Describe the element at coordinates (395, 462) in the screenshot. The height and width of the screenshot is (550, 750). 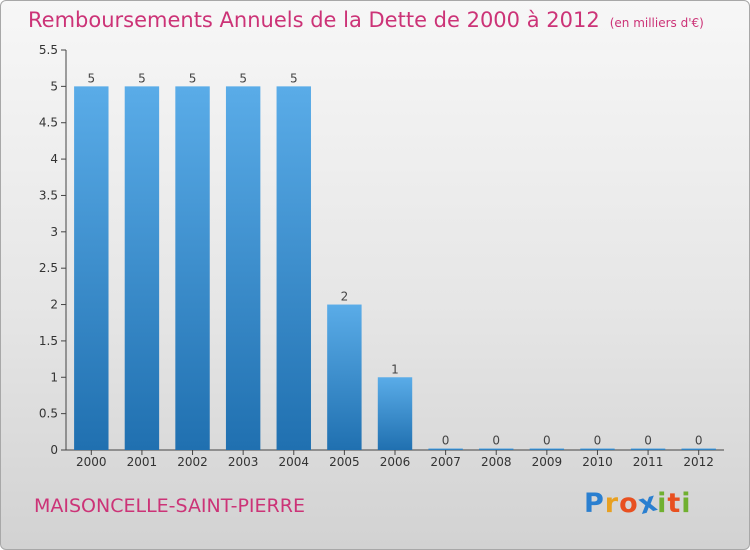
I see `x-tick-label: 2006` at that location.